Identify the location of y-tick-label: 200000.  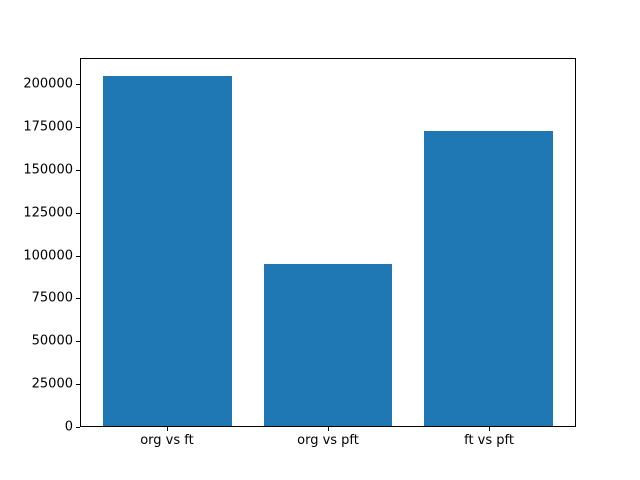
(48, 84).